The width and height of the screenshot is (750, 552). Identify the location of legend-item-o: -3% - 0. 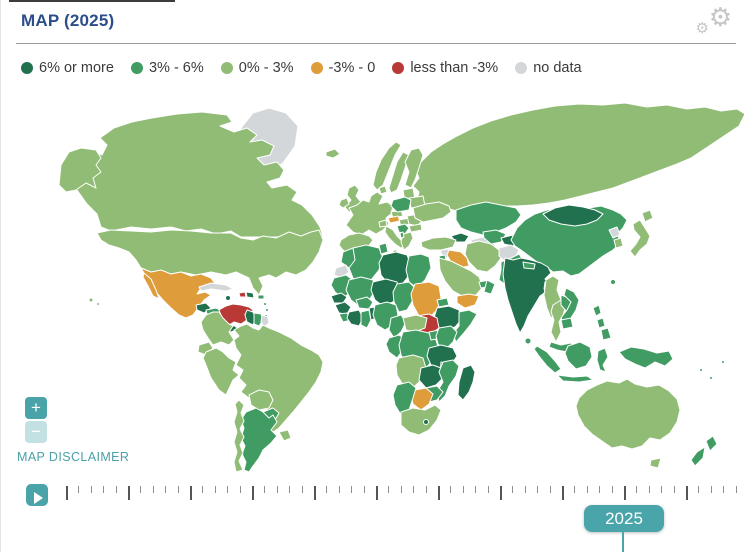
(342, 68).